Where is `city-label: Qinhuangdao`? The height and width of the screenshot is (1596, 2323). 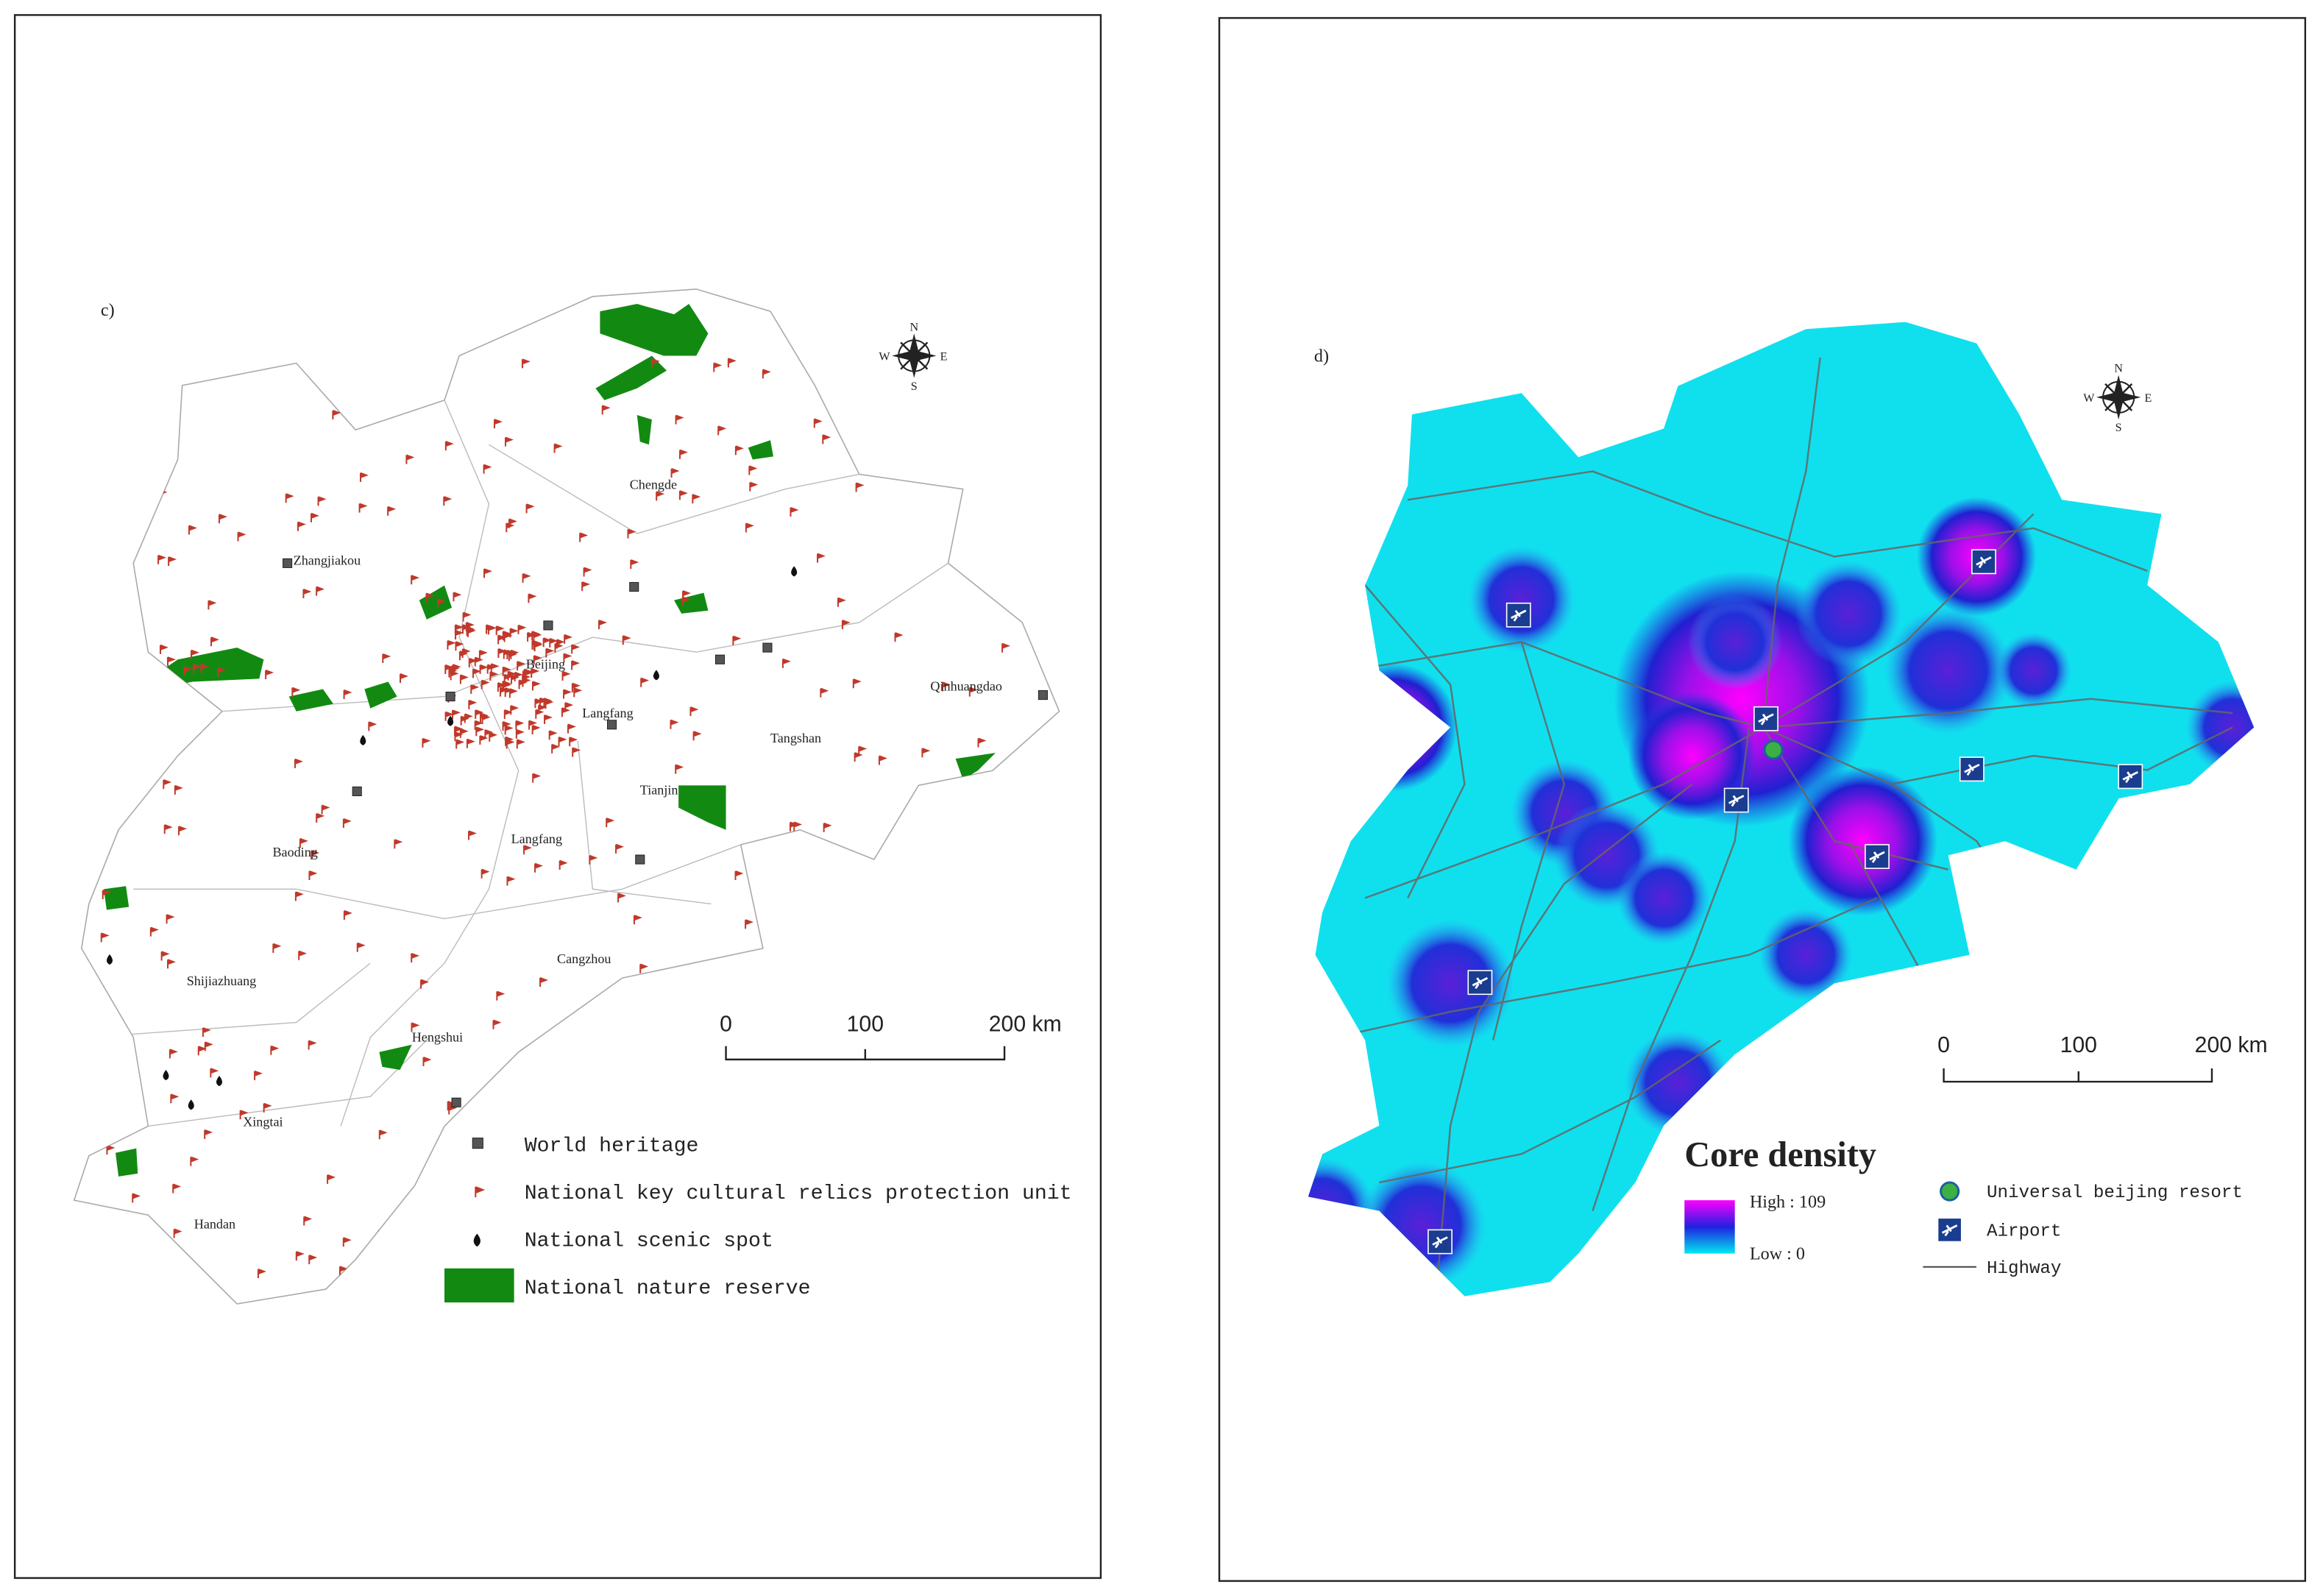 city-label: Qinhuangdao is located at coordinates (966, 686).